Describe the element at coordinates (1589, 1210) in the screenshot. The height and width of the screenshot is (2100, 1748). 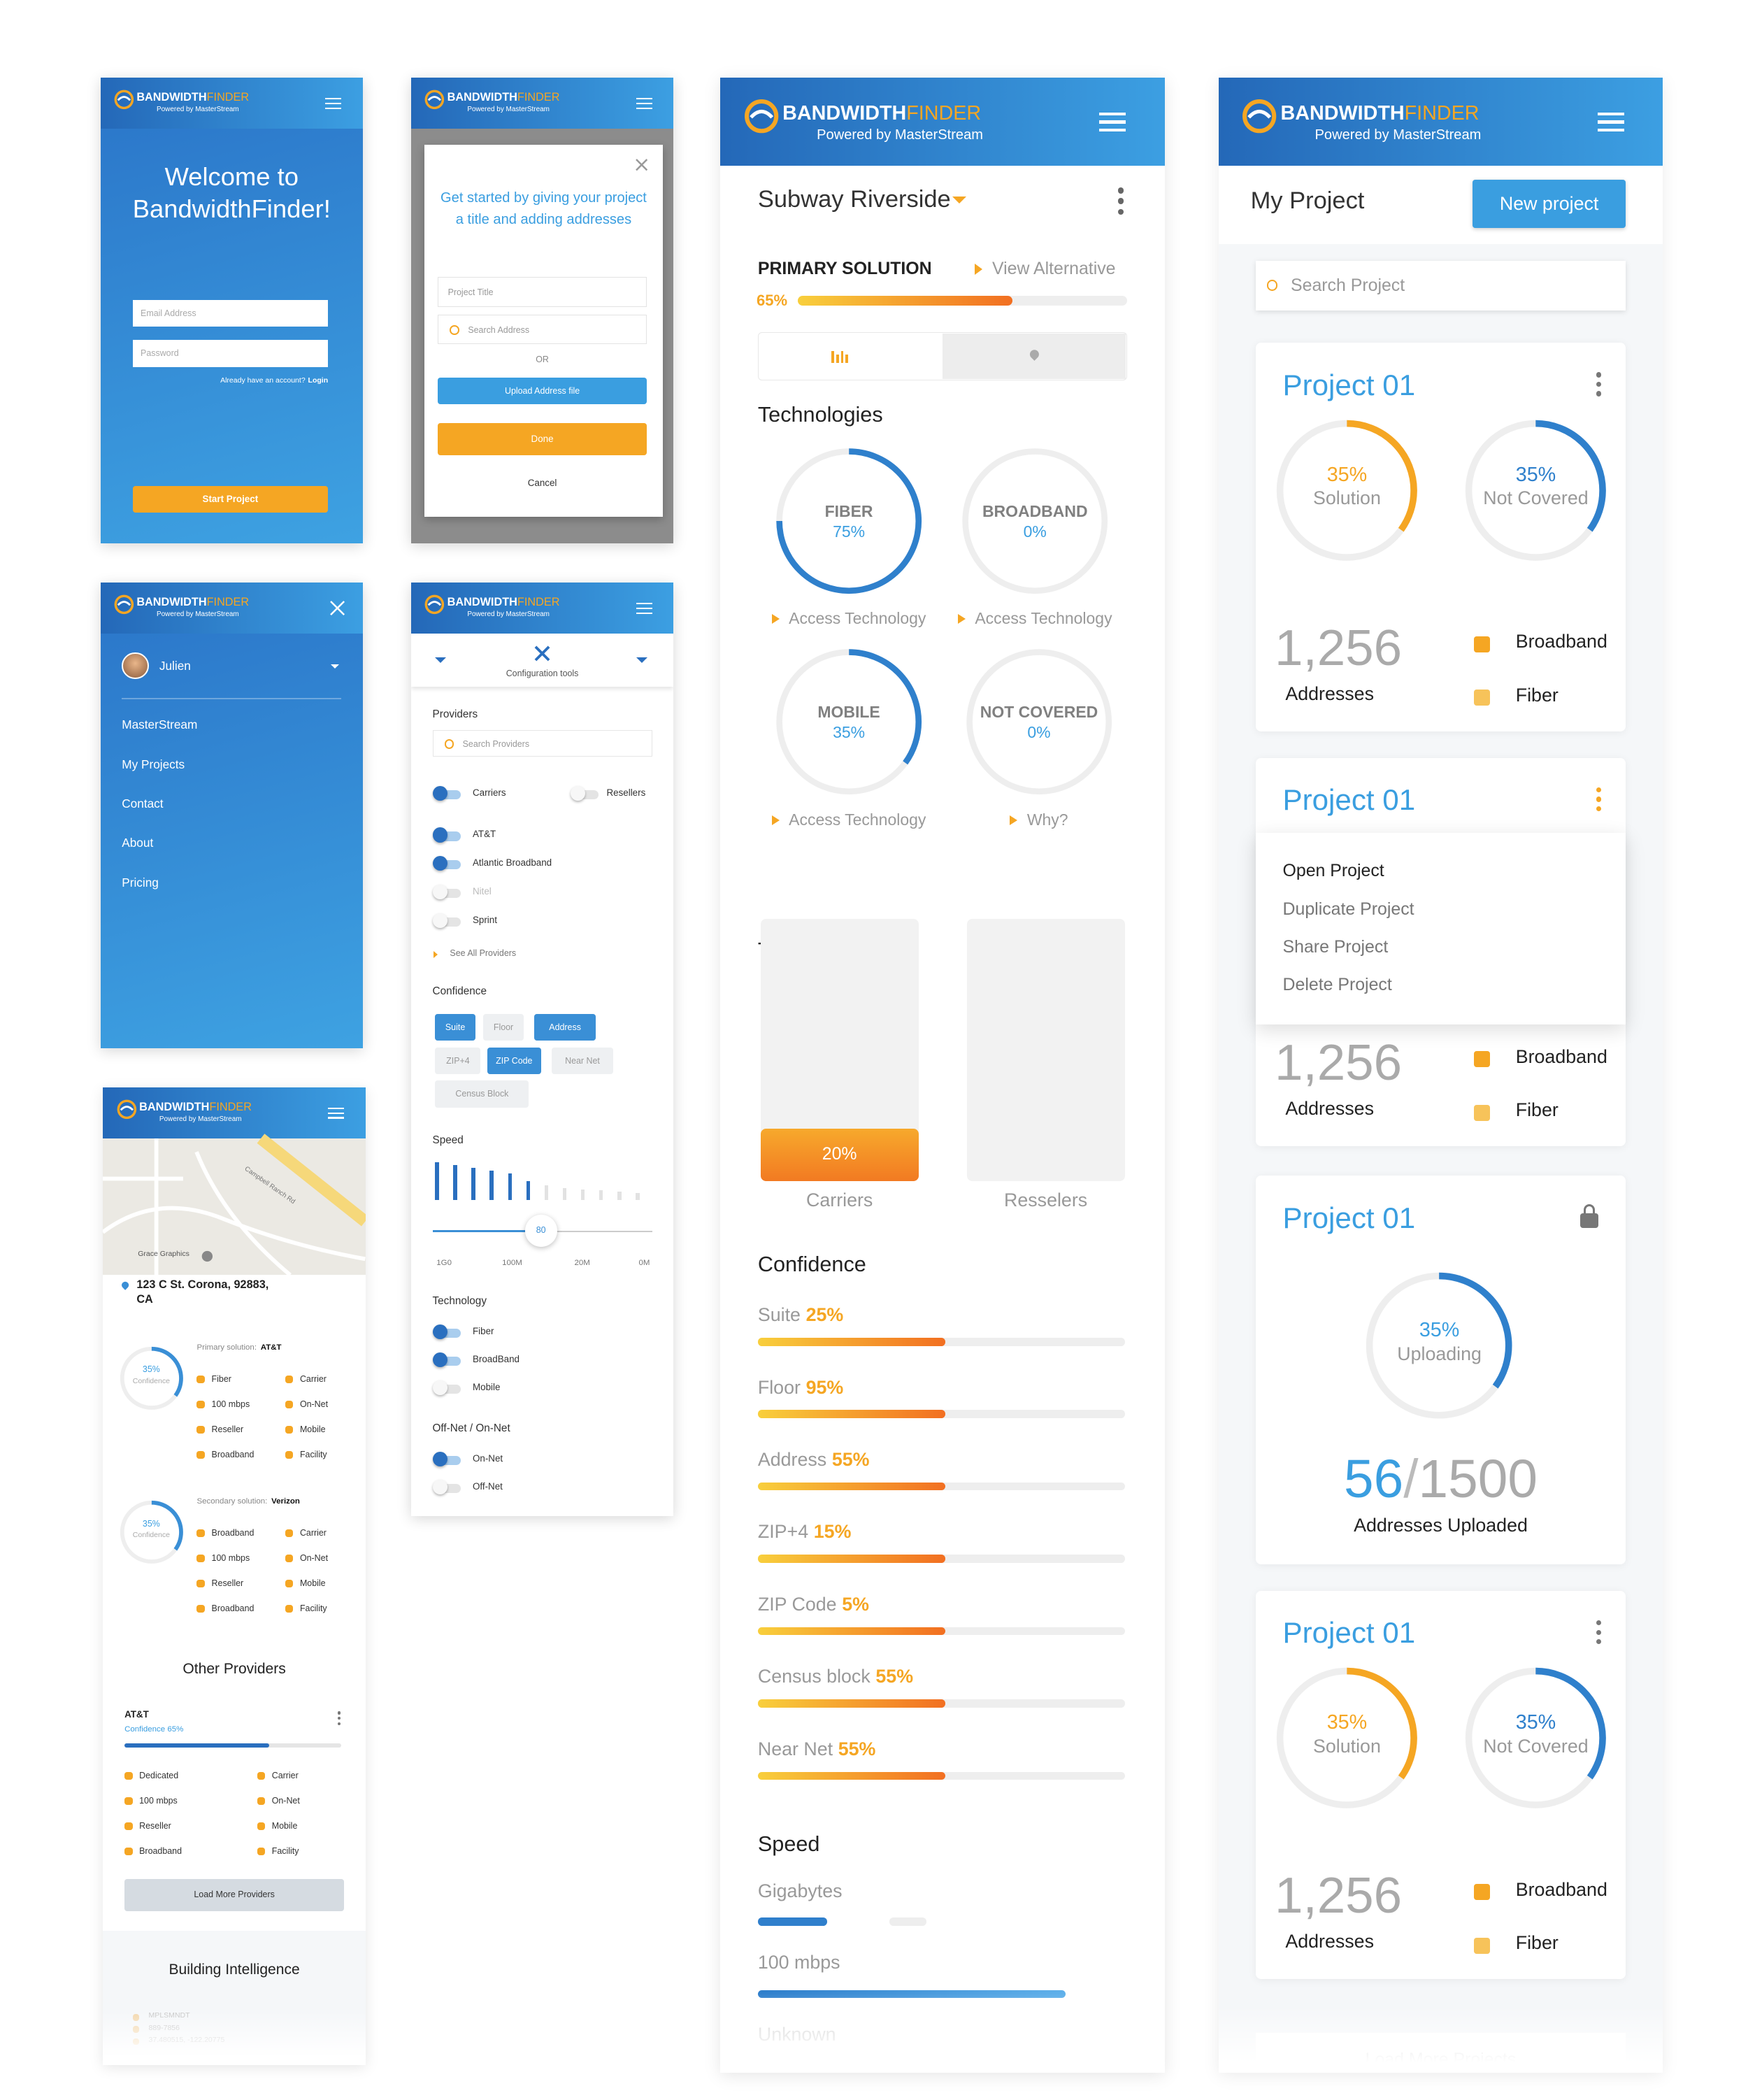
I see `lock-shackle` at that location.